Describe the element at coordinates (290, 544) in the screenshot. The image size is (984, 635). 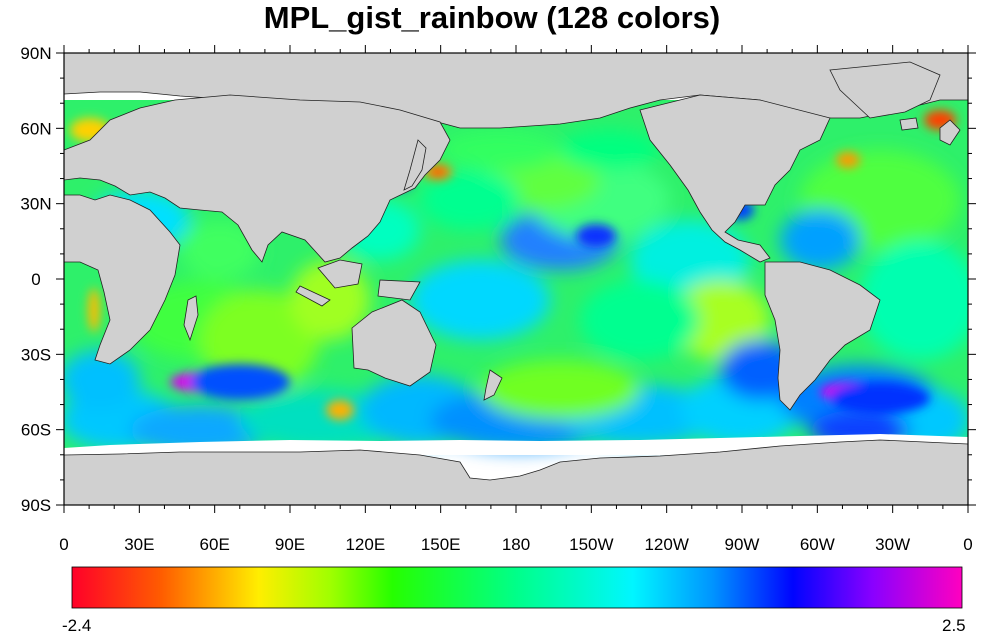
I see `lon-label-3: 90E` at that location.